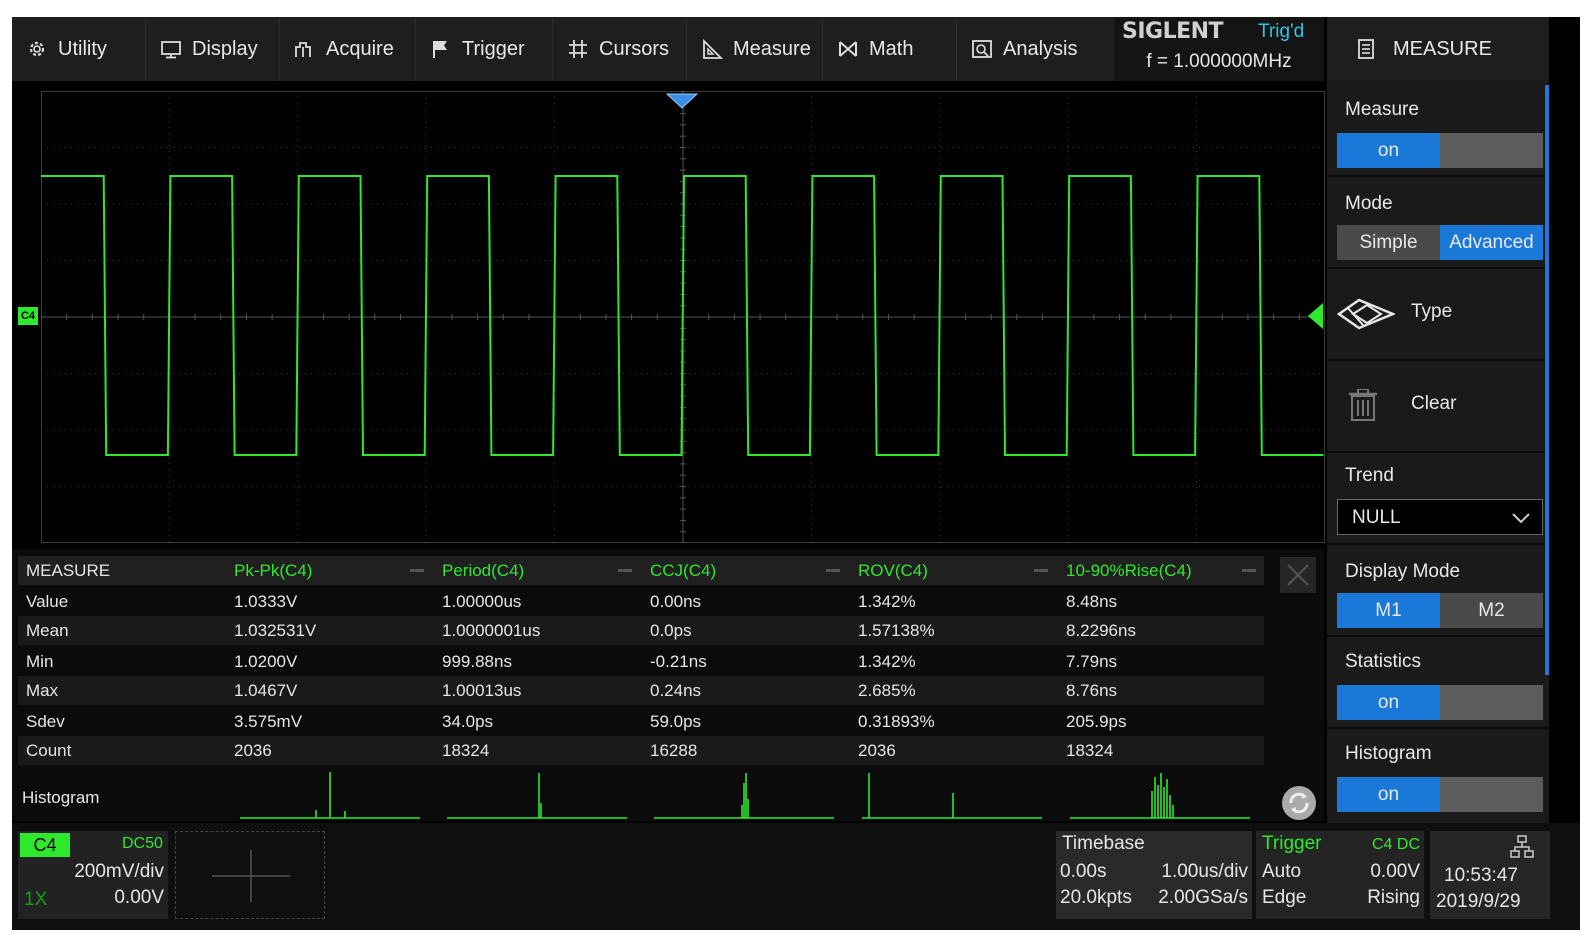  I want to click on cell-value: 59.0ps, so click(676, 721).